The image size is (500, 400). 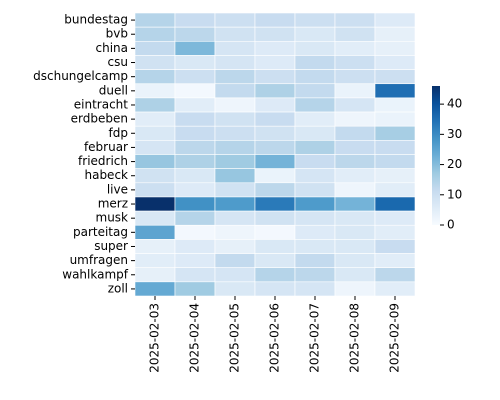 I want to click on y-tick-label: eintracht, so click(x=101, y=104).